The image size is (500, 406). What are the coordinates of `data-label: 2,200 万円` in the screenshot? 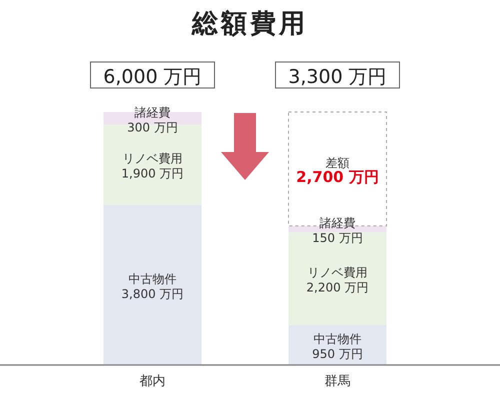 It's located at (337, 287).